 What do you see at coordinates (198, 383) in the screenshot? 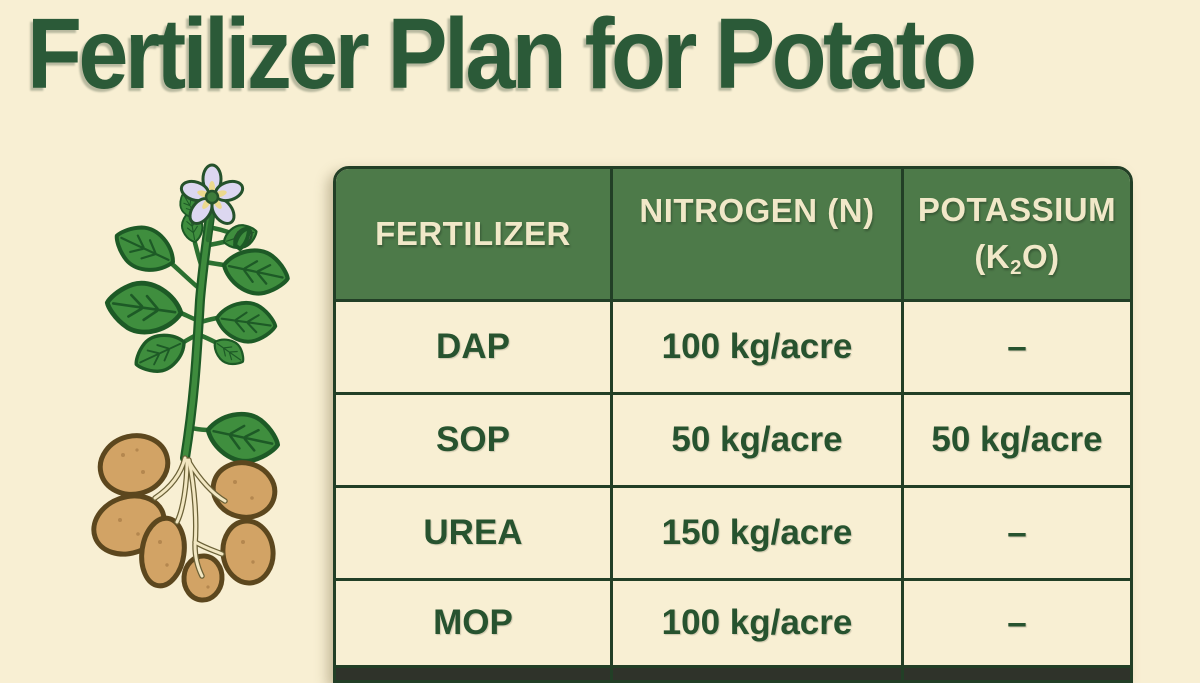
I see `potato-plant-illustration` at bounding box center [198, 383].